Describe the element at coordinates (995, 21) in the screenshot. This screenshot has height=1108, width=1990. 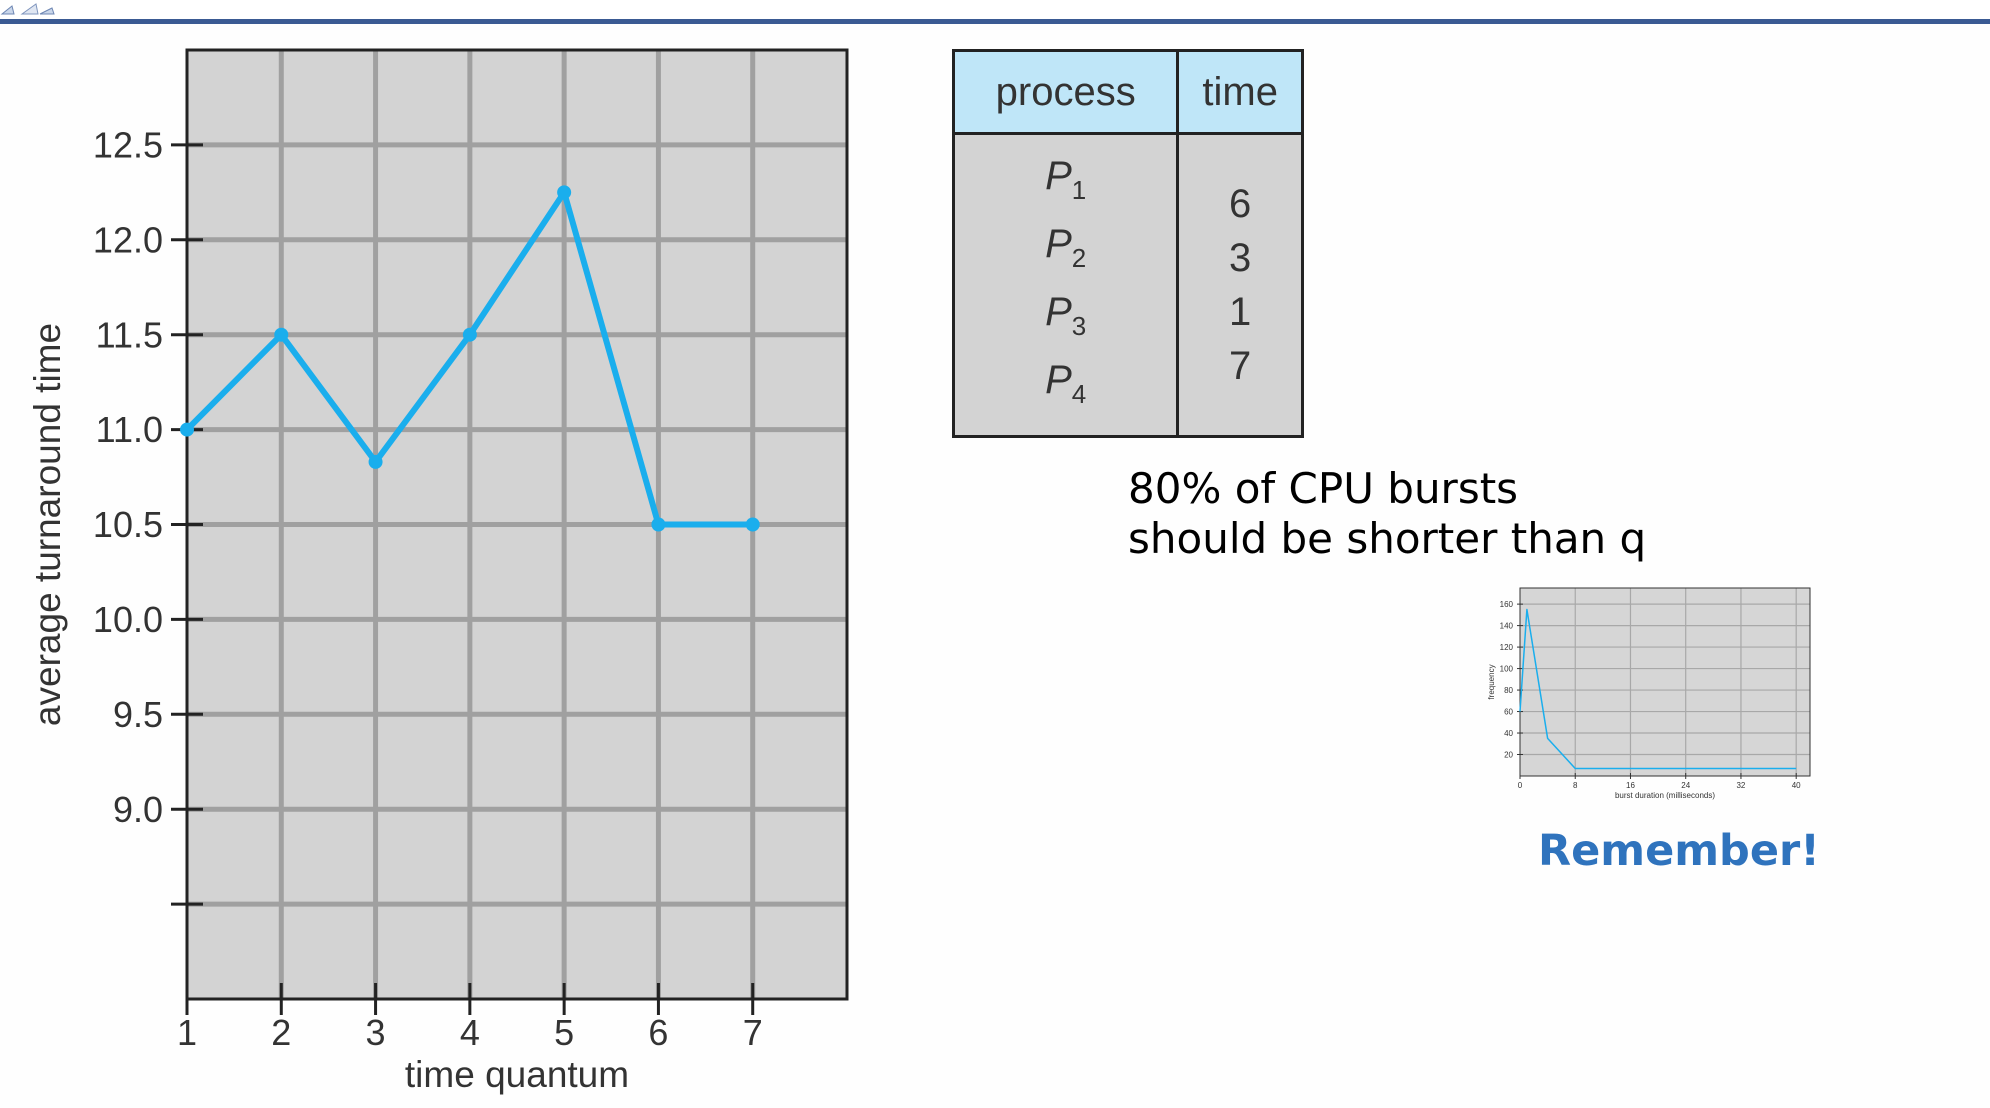
I see `header-rule` at that location.